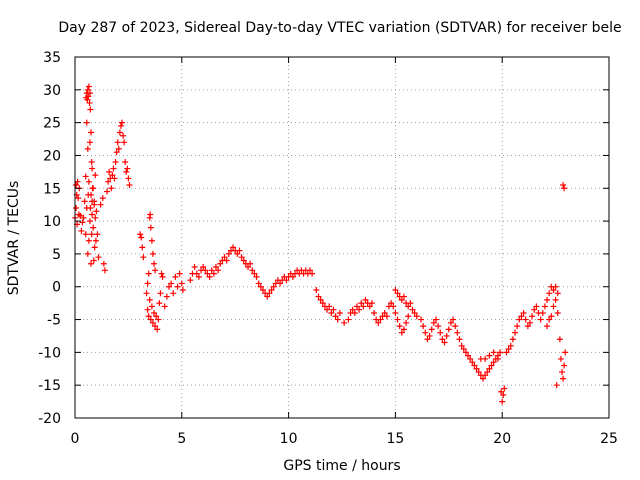 The width and height of the screenshot is (640, 480). Describe the element at coordinates (395, 439) in the screenshot. I see `x-tick-label: 15` at that location.